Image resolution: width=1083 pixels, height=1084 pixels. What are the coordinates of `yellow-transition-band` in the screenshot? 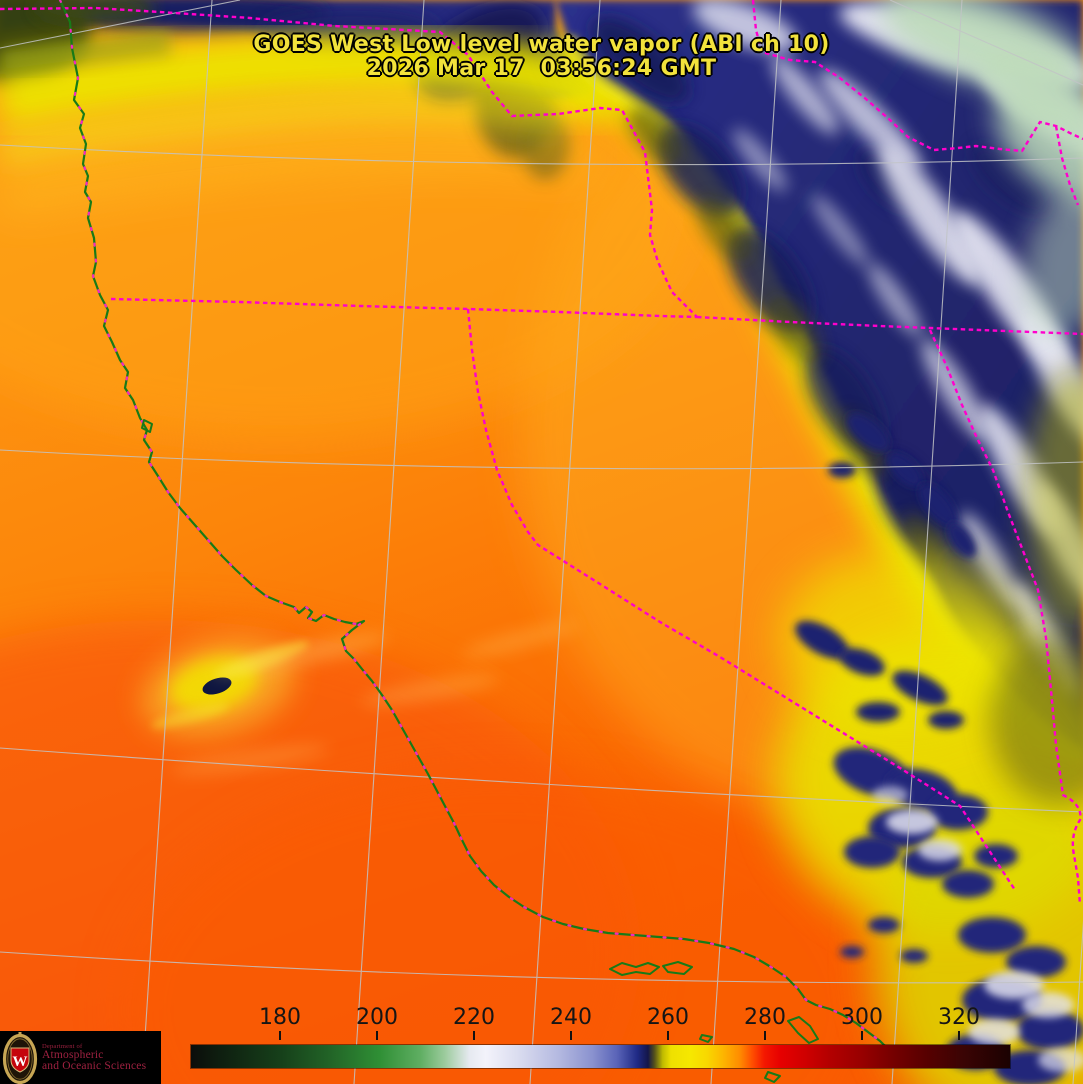 It's located at (309, 122).